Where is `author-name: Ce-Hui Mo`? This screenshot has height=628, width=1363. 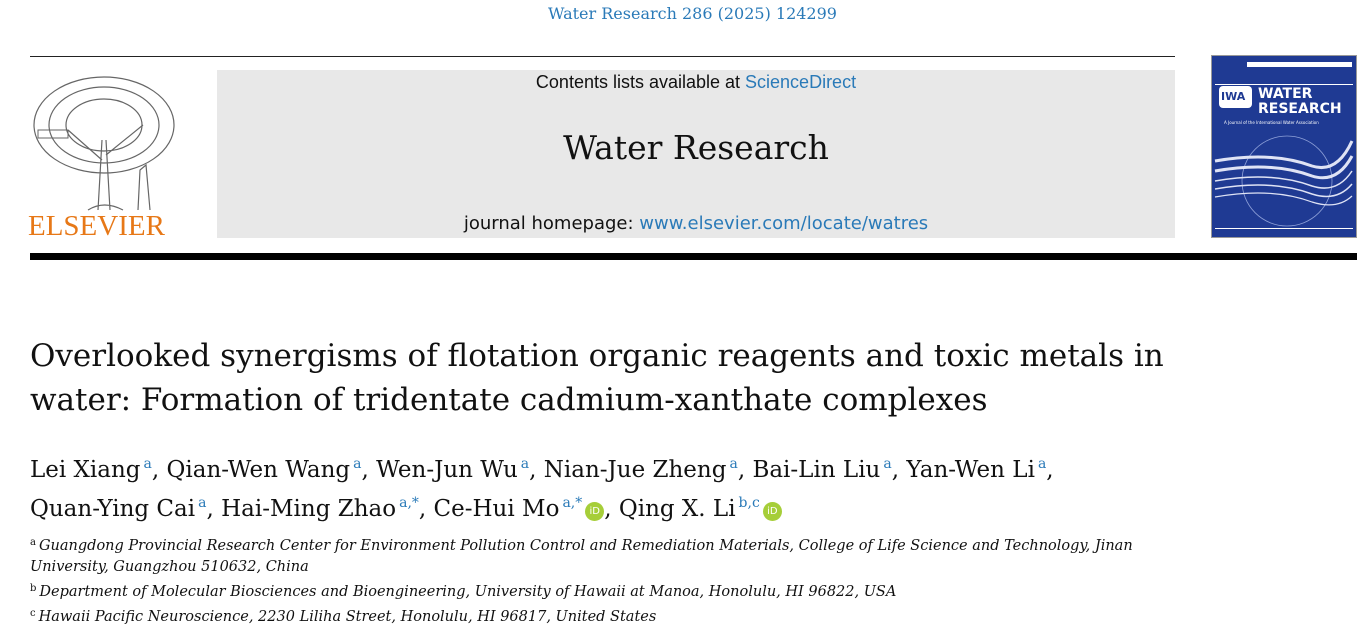 author-name: Ce-Hui Mo is located at coordinates (496, 509).